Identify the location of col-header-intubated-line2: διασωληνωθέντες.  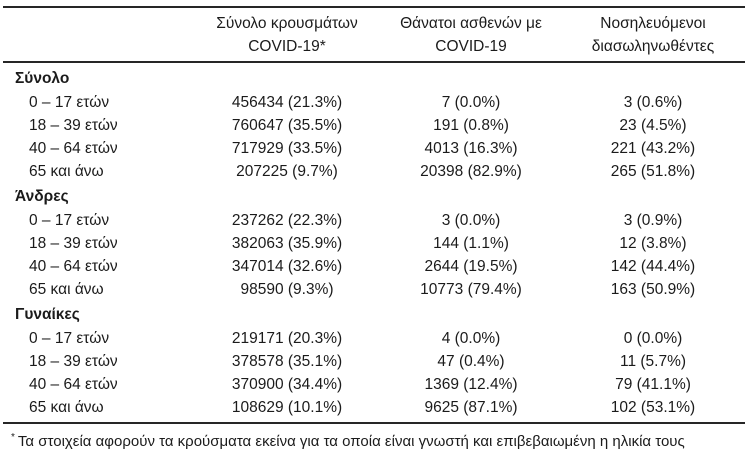
(653, 46).